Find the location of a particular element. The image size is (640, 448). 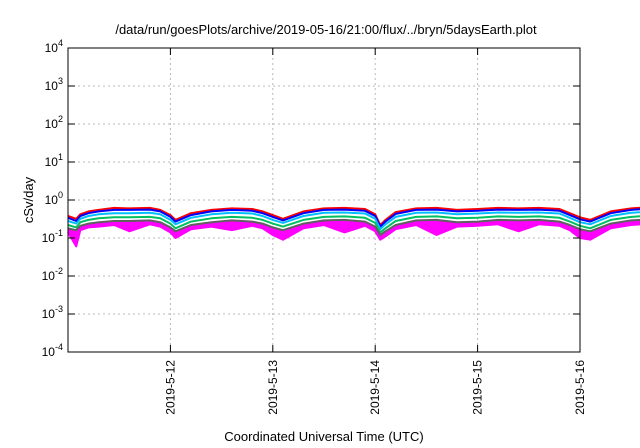

x-tick-label: 2019-5-12 is located at coordinates (170, 387).